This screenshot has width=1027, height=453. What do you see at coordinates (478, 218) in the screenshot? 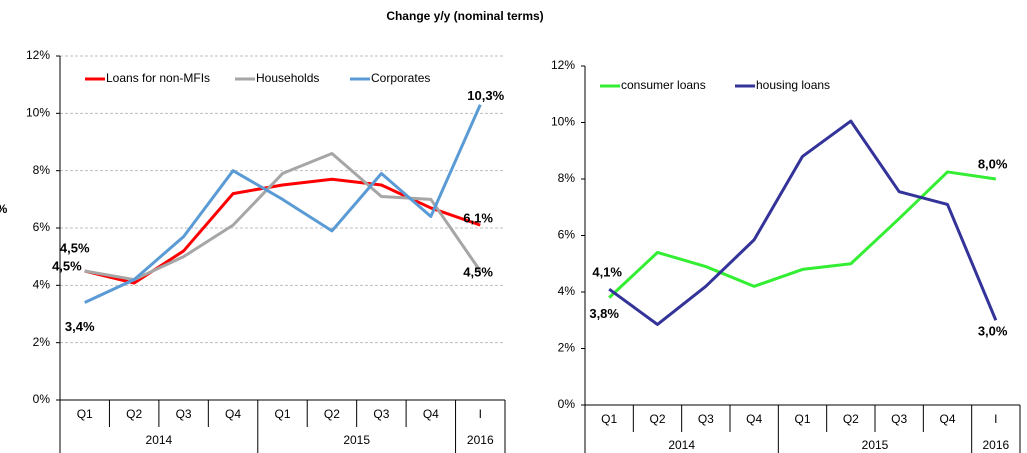
I see `value-label: 6,1%` at bounding box center [478, 218].